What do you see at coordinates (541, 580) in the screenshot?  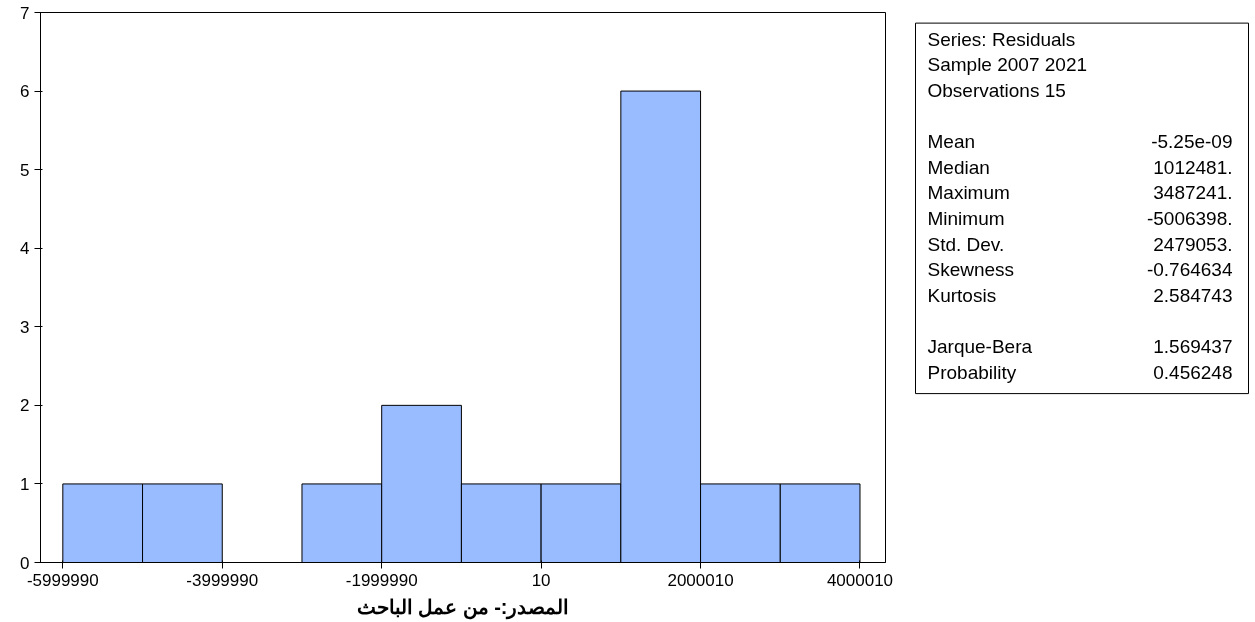 I see `x-tick-label: 10` at bounding box center [541, 580].